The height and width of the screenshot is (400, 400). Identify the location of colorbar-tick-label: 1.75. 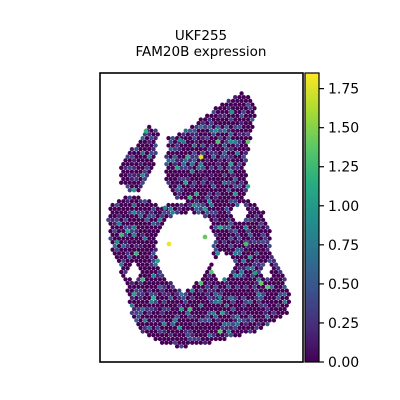
(343, 90).